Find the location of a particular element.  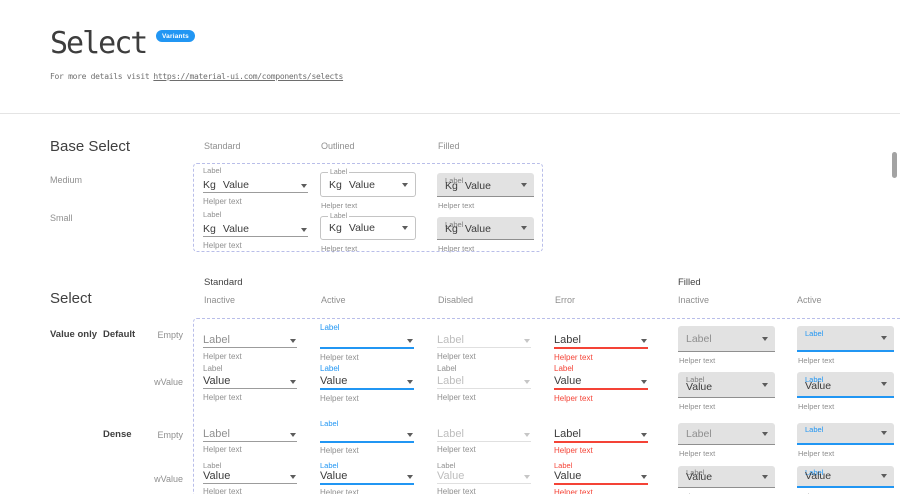

base-standard-medium-select: Label Kg Value Helper text is located at coordinates (255, 186).